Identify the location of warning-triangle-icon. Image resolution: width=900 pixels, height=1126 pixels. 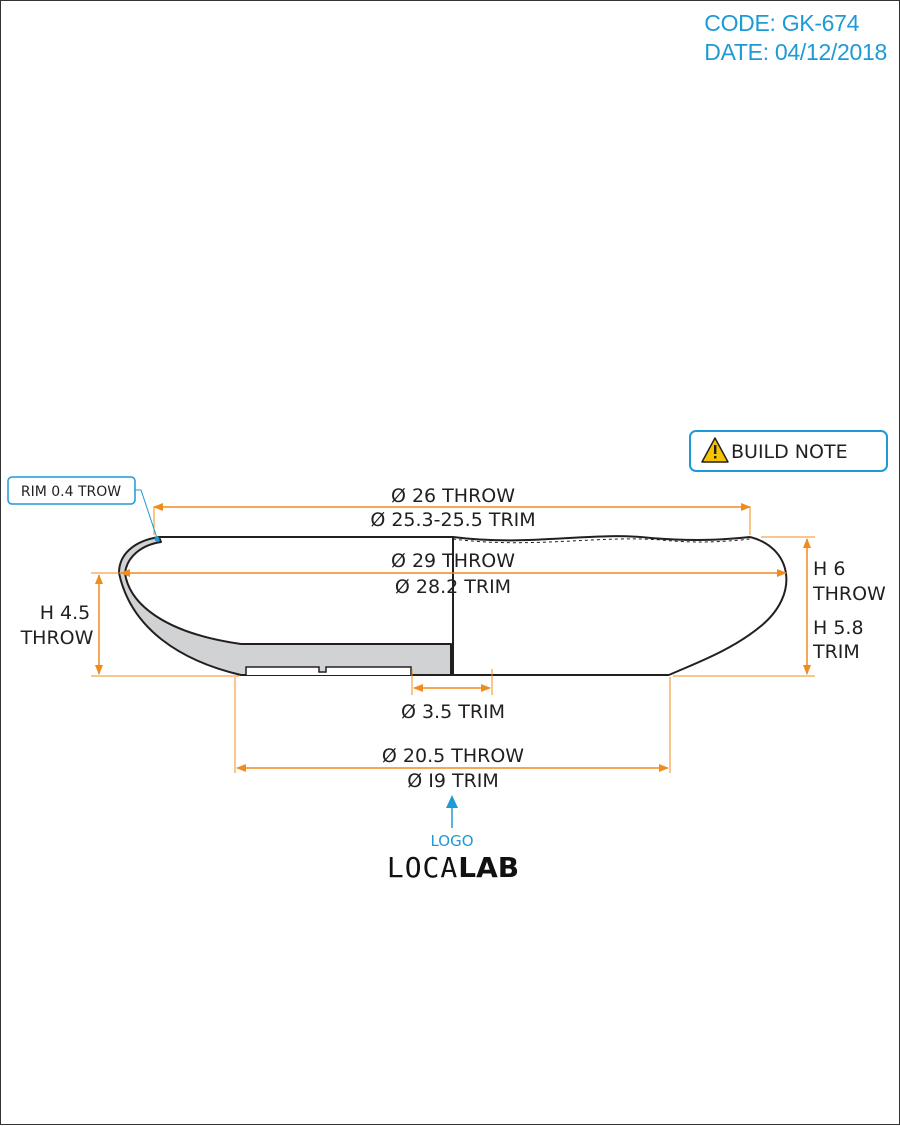
(715, 450).